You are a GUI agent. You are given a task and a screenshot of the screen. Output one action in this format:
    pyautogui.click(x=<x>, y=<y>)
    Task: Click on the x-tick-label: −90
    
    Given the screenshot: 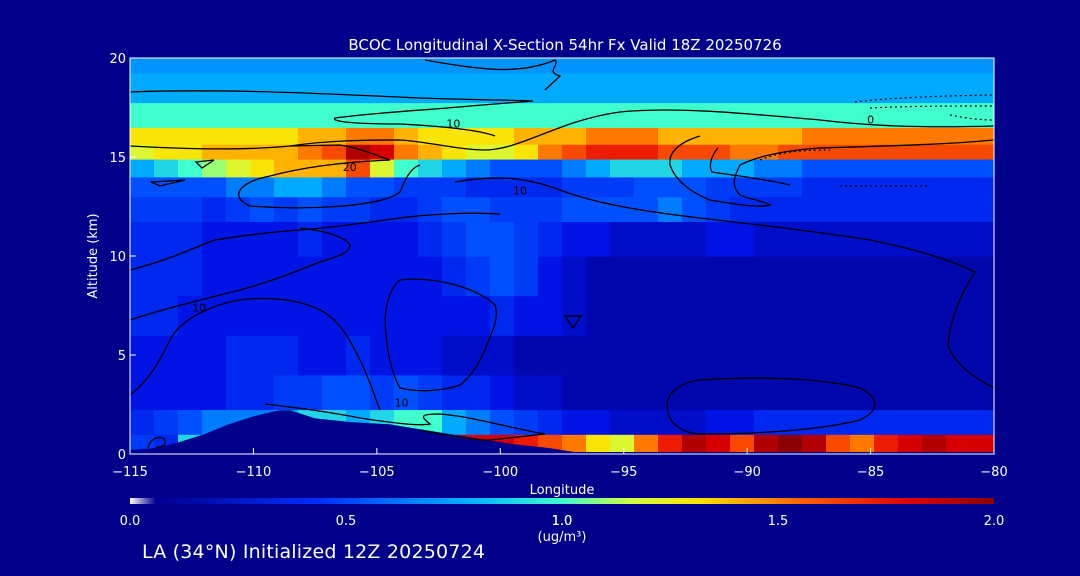 What is the action you would take?
    pyautogui.click(x=746, y=472)
    